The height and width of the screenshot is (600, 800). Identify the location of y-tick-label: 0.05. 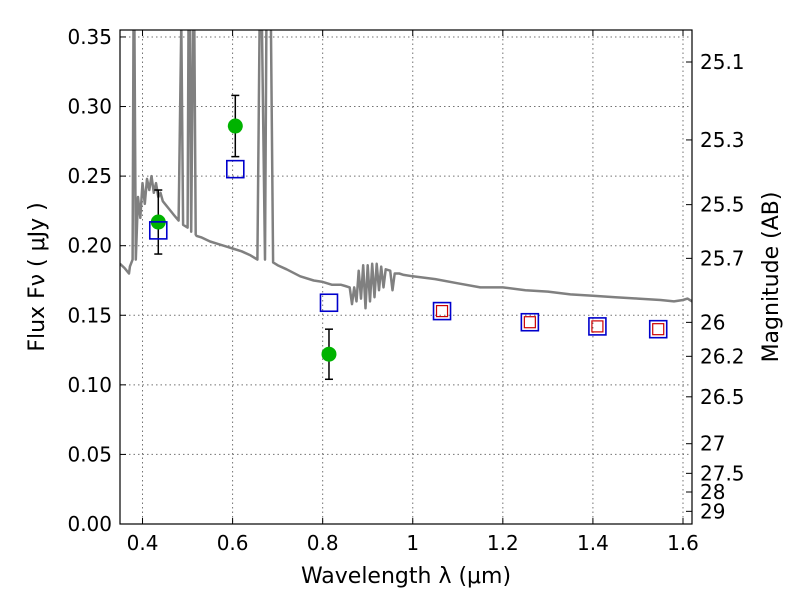
(89, 454).